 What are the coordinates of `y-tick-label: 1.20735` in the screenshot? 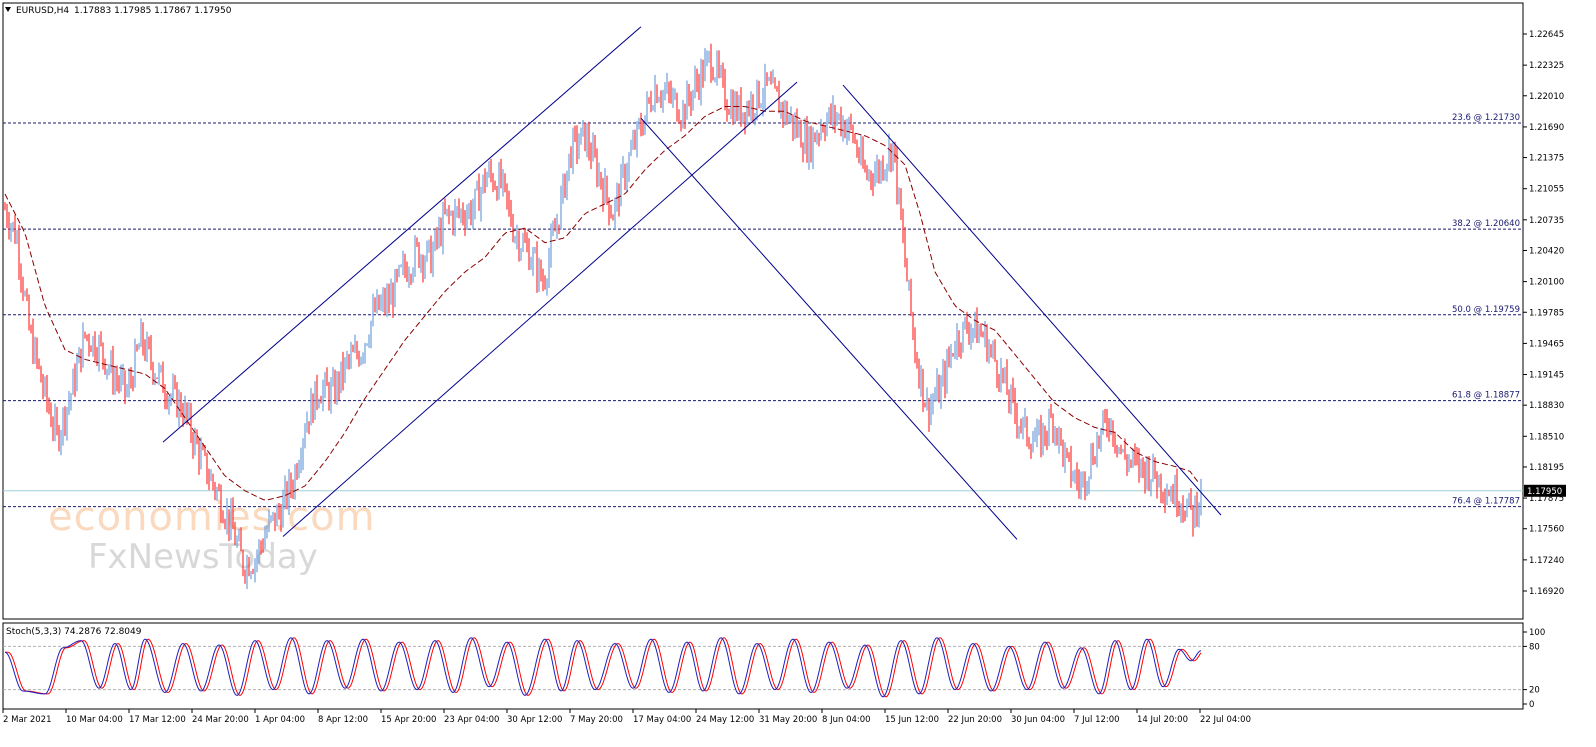 It's located at (1546, 221).